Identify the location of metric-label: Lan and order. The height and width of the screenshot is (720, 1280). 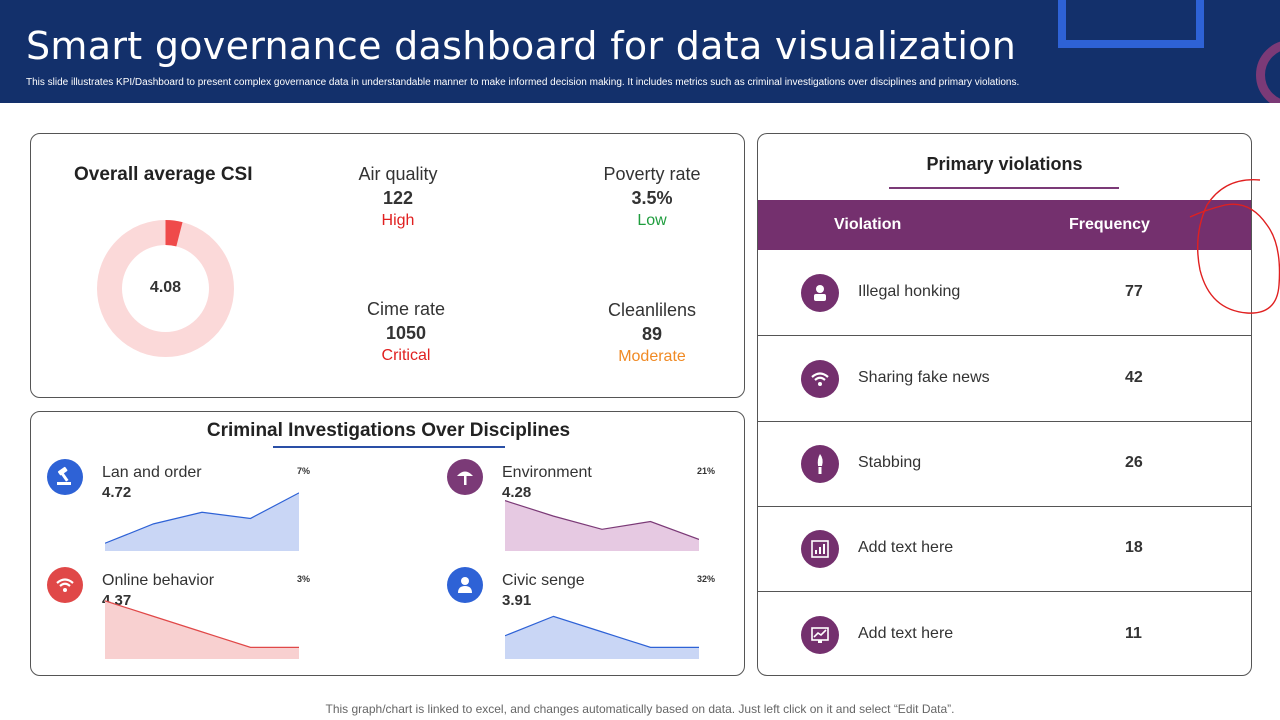
(152, 472).